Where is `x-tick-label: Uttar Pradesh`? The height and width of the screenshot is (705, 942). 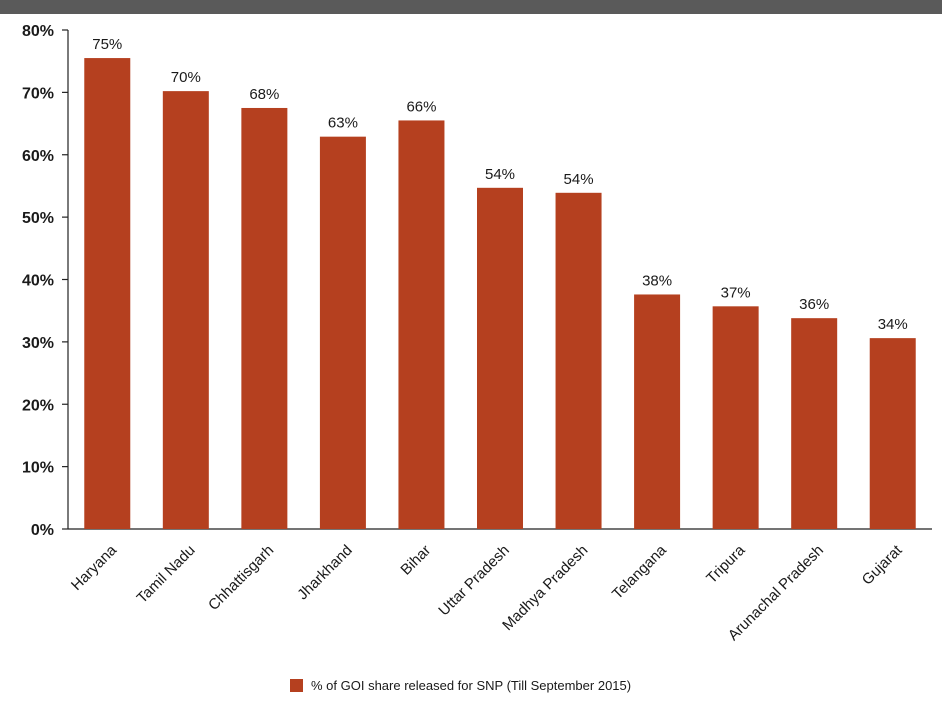
x-tick-label: Uttar Pradesh is located at coordinates (473, 580).